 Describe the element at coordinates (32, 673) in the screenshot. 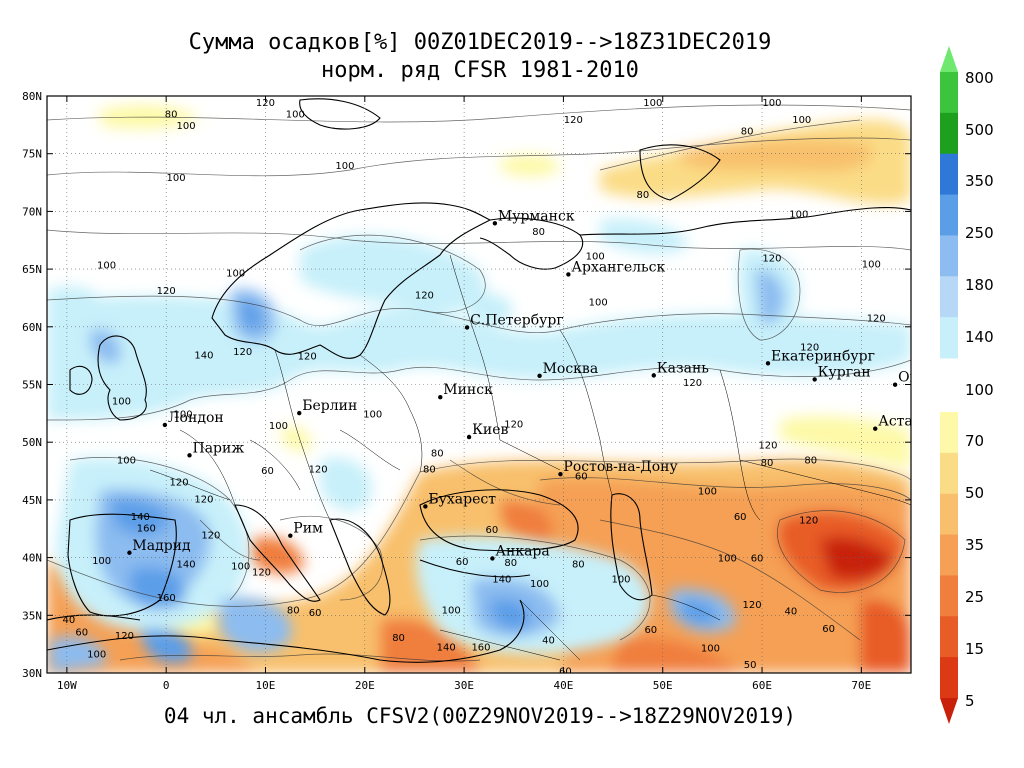

I see `lat-tick-label: 30N` at that location.